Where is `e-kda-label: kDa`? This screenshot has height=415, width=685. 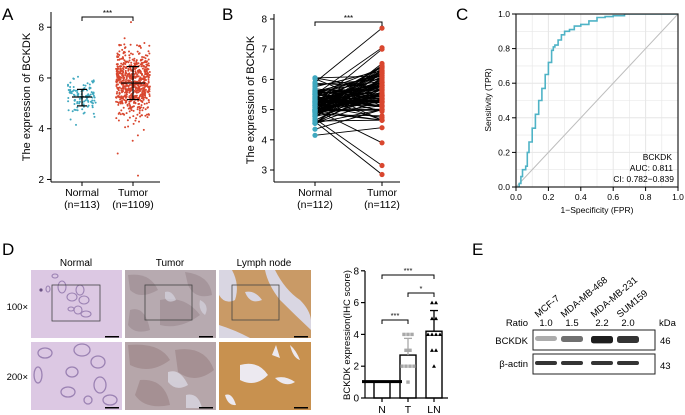
e-kda-label: kDa is located at coordinates (668, 323).